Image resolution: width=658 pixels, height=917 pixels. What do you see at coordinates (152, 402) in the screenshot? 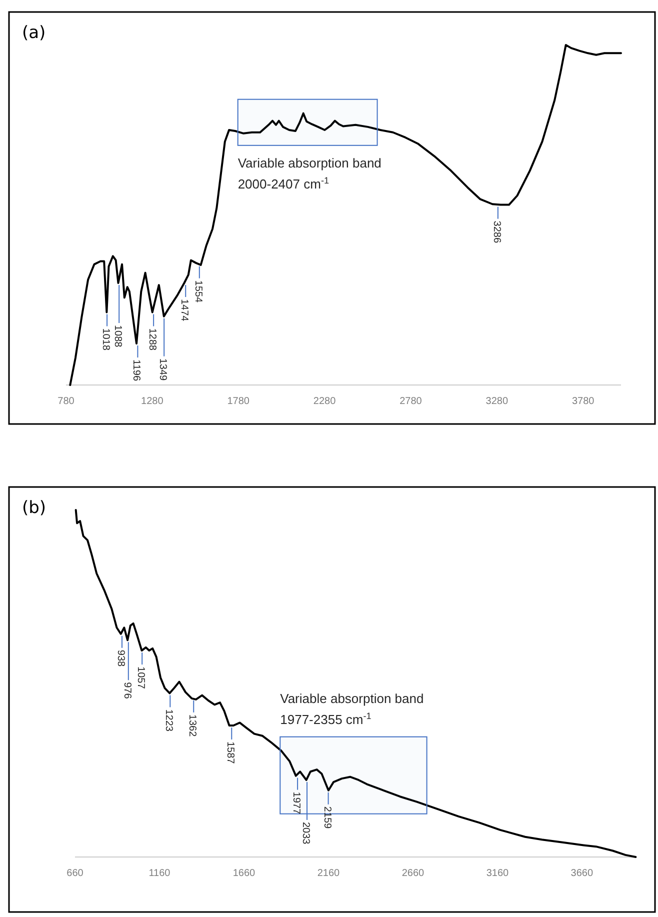
I see `x-tick-label: 1280` at bounding box center [152, 402].